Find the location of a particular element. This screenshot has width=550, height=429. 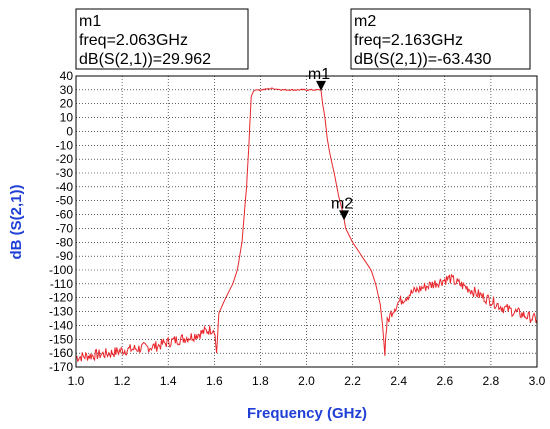

y-tick-label: -150 is located at coordinates (61, 339).